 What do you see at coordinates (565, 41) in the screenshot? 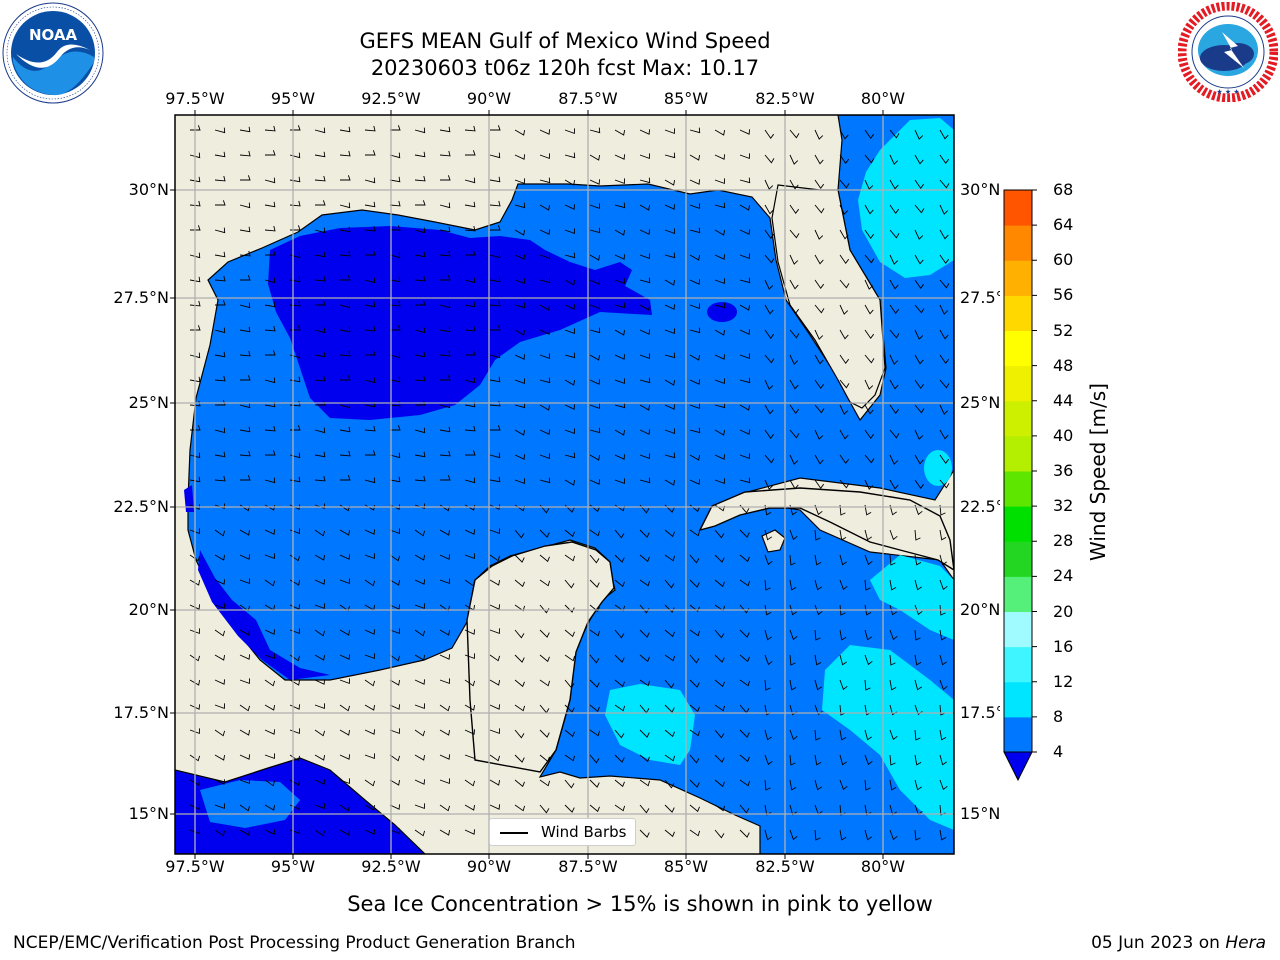
I see `map-title: GEFS MEAN Gulf of Mexico Wind Speed` at bounding box center [565, 41].